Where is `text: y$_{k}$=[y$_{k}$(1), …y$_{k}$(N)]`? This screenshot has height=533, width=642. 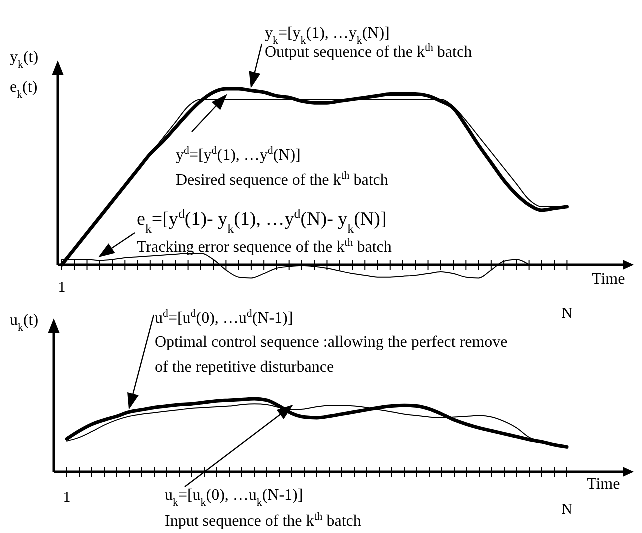 text: y$_{k}$=[y$_{k}$(1), …y$_{k}$(N)] is located at coordinates (327, 36).